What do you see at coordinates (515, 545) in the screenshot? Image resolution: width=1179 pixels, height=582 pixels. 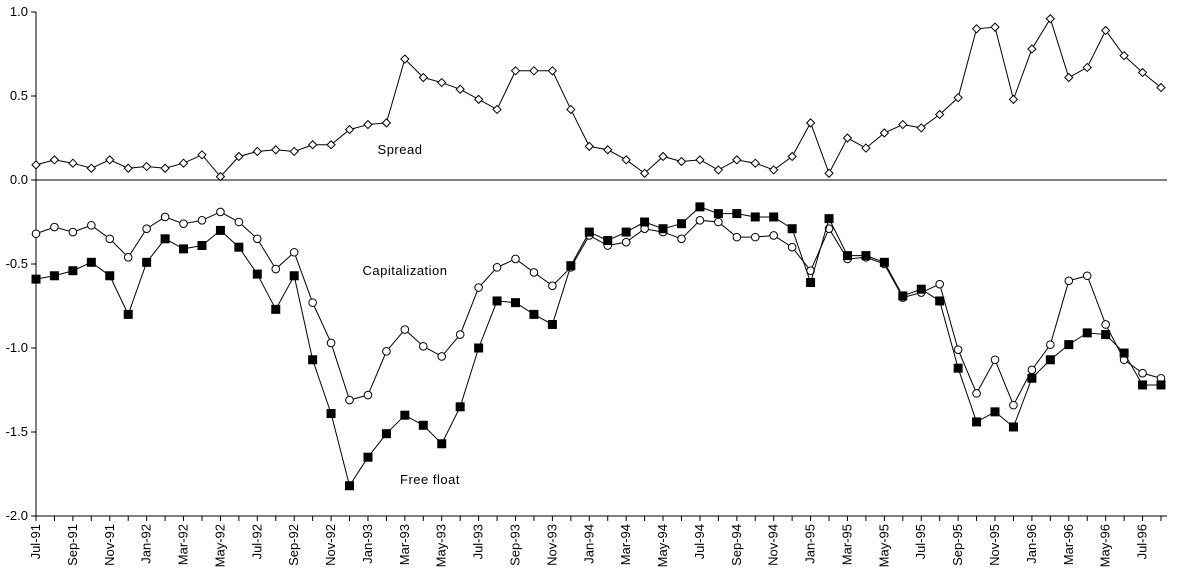 I see `x-tick-label: Sep-93` at bounding box center [515, 545].